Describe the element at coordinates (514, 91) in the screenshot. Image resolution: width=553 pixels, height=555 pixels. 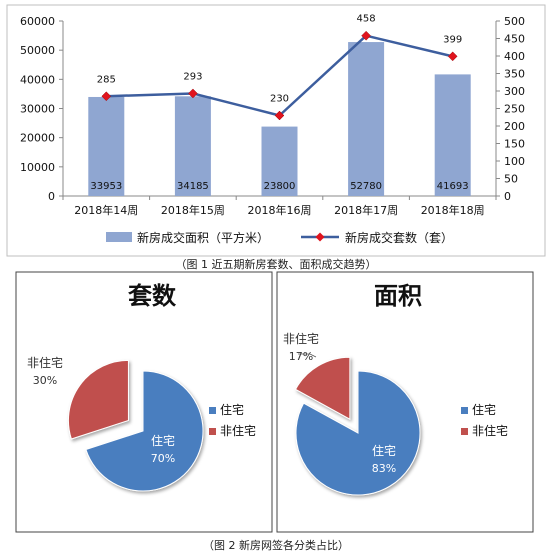
I see `y-right-tick-label: 300` at that location.